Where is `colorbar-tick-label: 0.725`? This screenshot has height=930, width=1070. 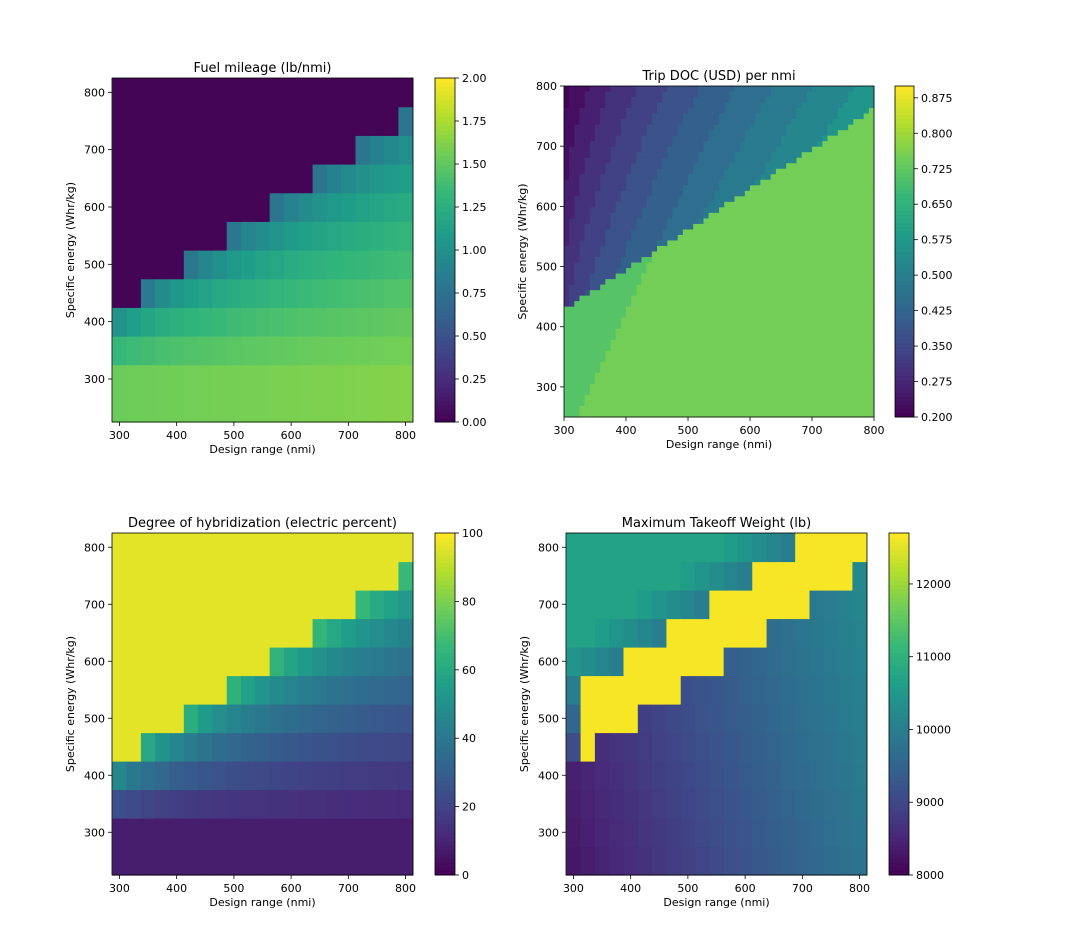 colorbar-tick-label: 0.725 is located at coordinates (937, 169).